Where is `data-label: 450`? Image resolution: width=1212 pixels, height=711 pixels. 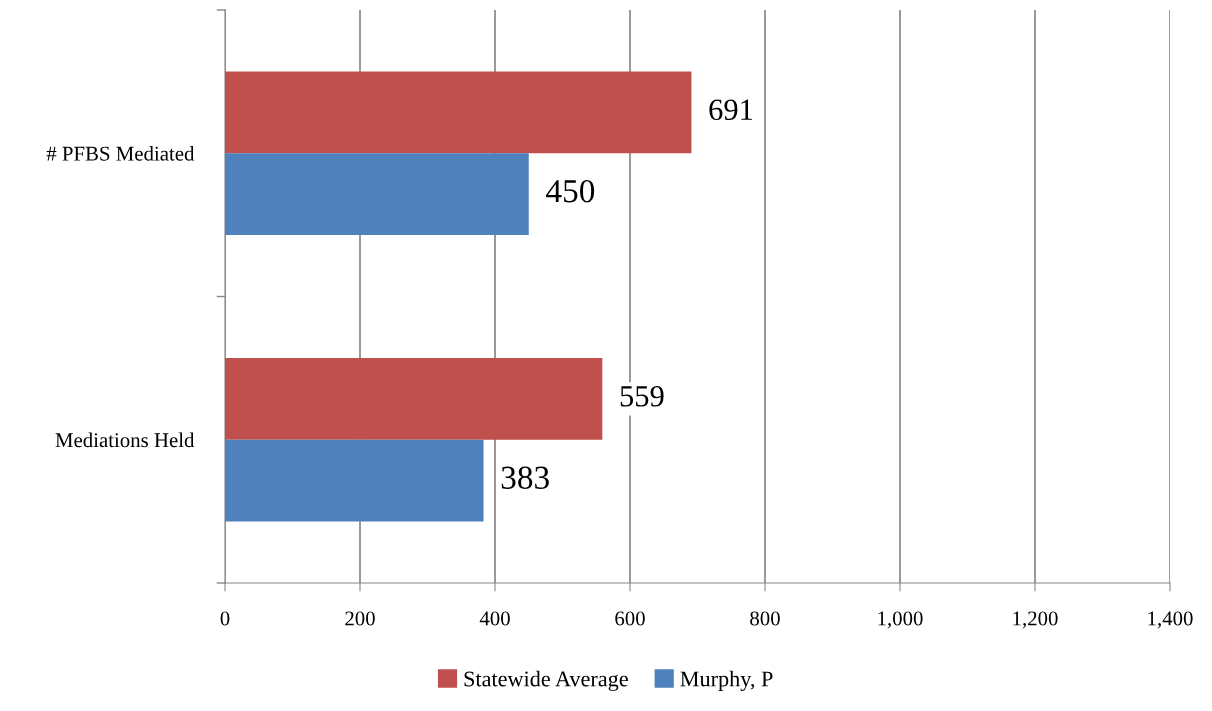
data-label: 450 is located at coordinates (570, 191).